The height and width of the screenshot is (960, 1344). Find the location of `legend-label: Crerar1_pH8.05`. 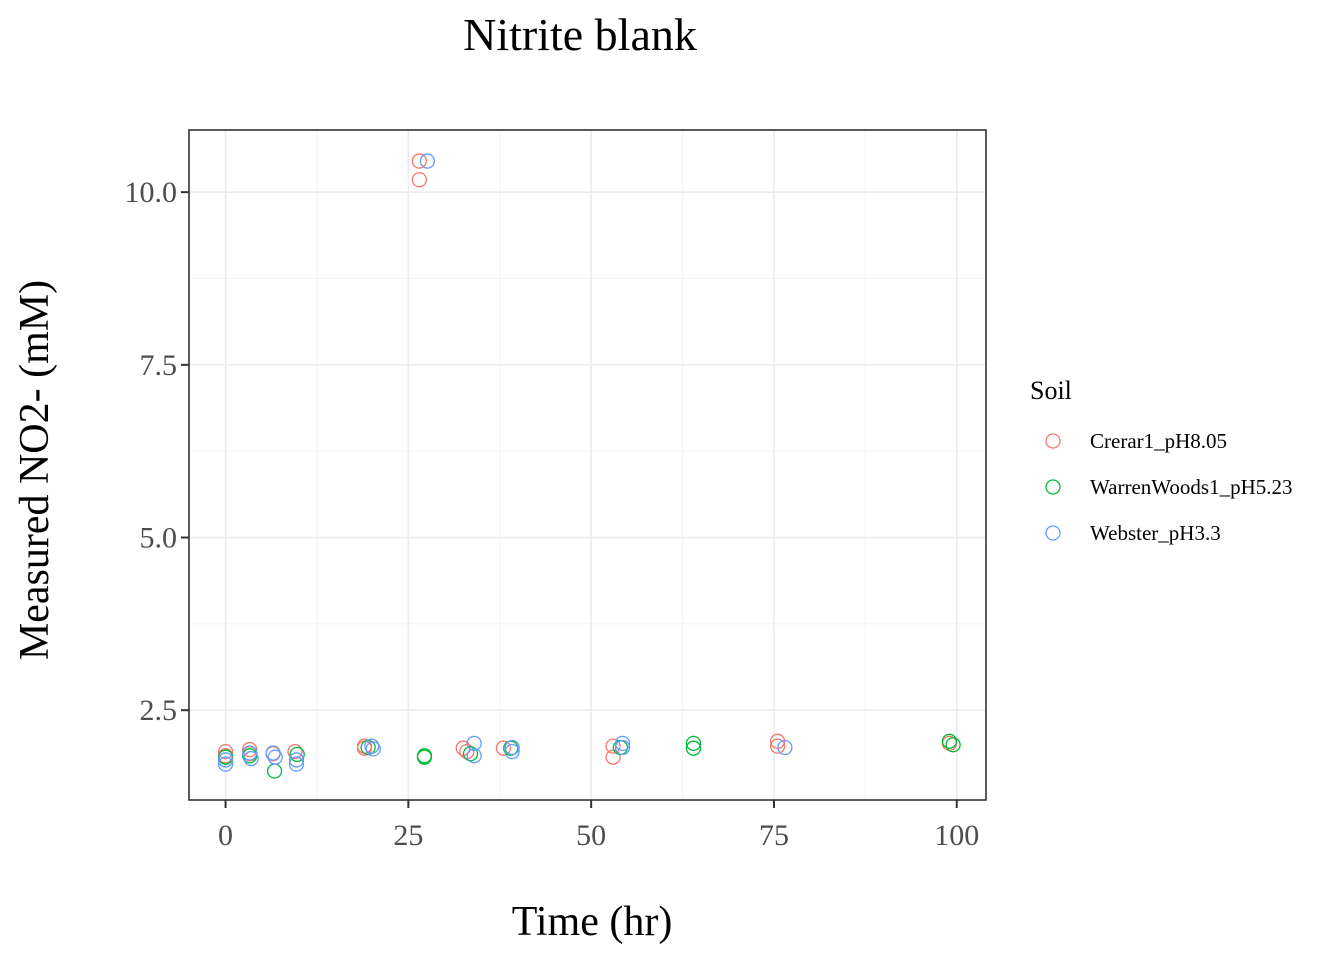

legend-label: Crerar1_pH8.05 is located at coordinates (1158, 441).